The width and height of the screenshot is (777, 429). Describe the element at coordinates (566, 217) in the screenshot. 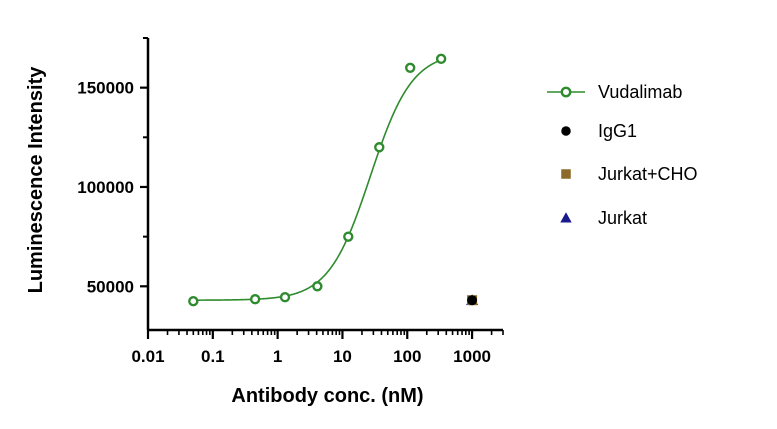

I see `legend-marker-jurkat` at that location.